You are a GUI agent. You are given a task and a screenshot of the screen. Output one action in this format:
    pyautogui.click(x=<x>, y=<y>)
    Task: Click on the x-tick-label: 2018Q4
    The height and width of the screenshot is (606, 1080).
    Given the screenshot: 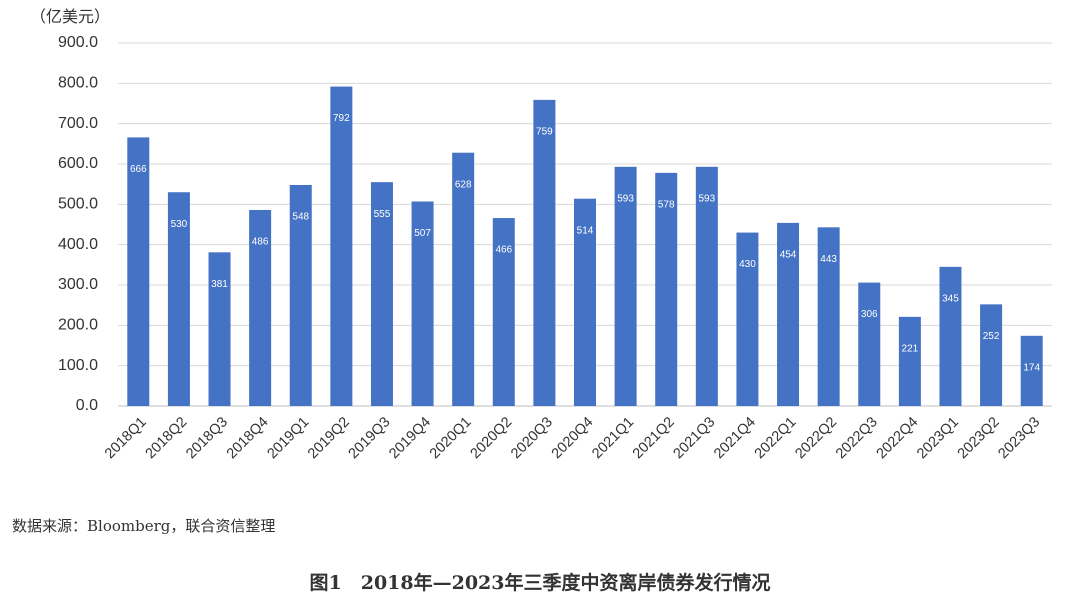 What is the action you would take?
    pyautogui.click(x=248, y=438)
    